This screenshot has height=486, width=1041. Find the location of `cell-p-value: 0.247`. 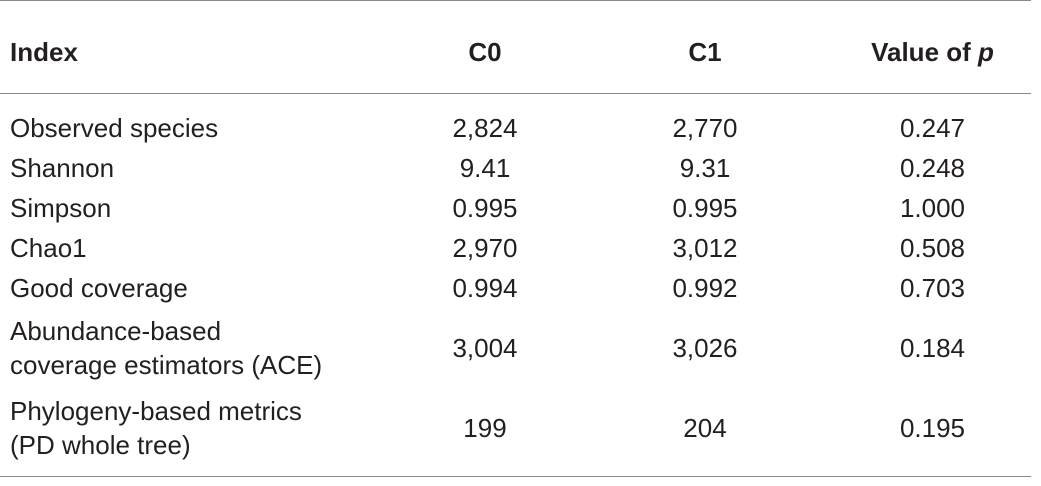

cell-p-value: 0.247 is located at coordinates (932, 127).